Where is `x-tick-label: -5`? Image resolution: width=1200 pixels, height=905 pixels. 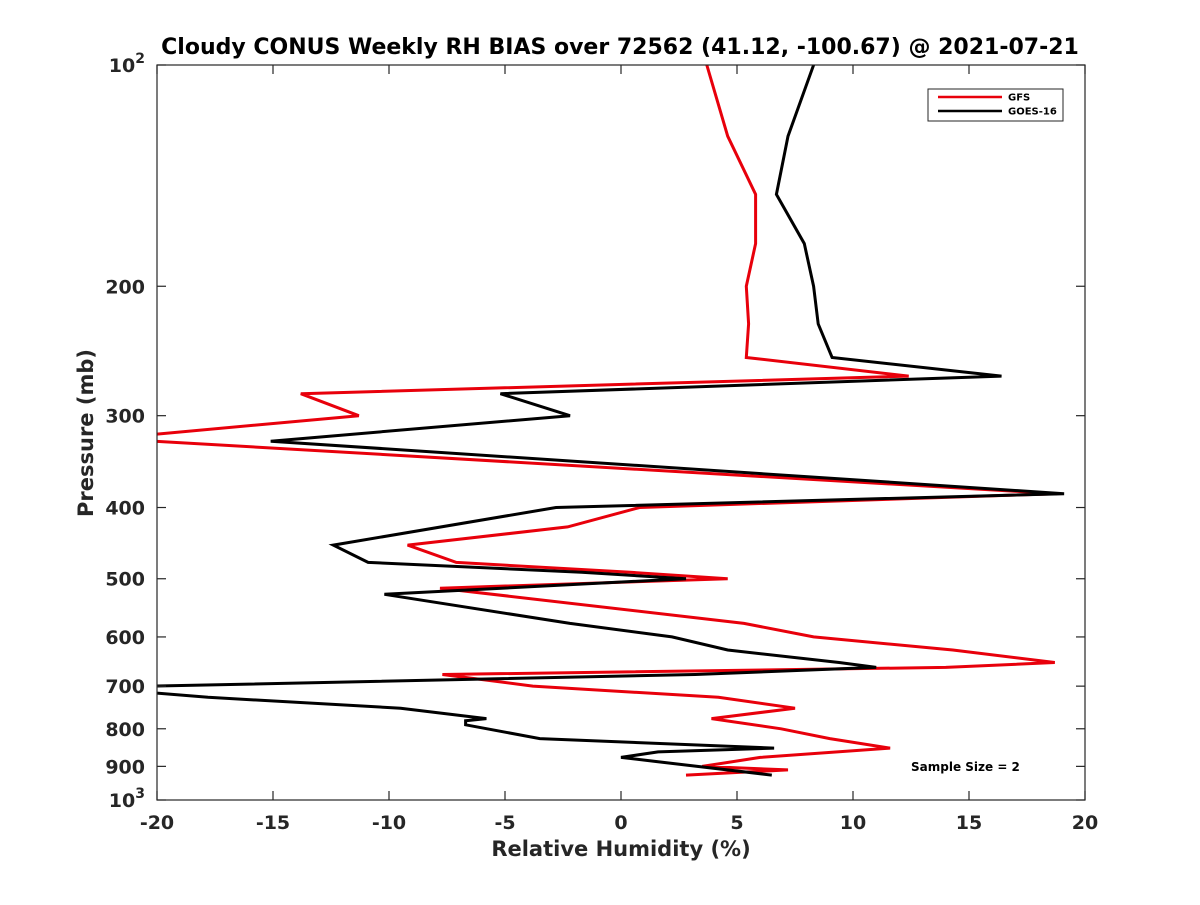 x-tick-label: -5 is located at coordinates (504, 823).